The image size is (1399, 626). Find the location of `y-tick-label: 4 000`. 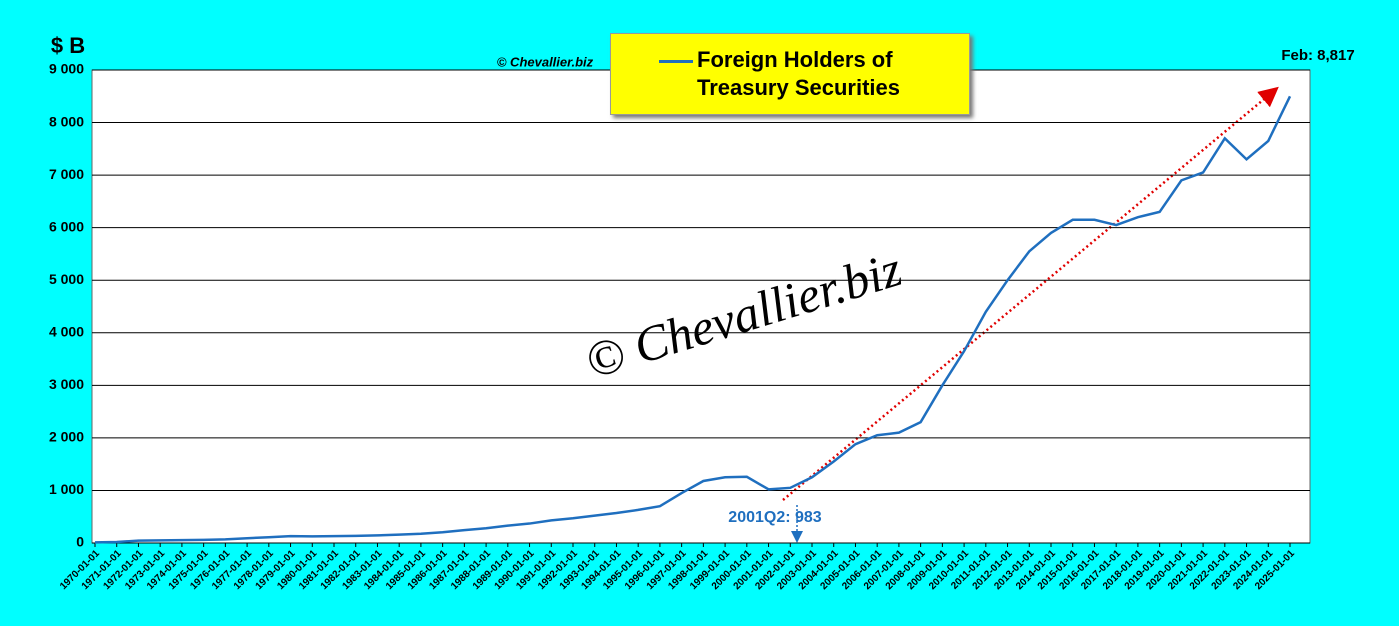

y-tick-label: 4 000 is located at coordinates (66, 331).